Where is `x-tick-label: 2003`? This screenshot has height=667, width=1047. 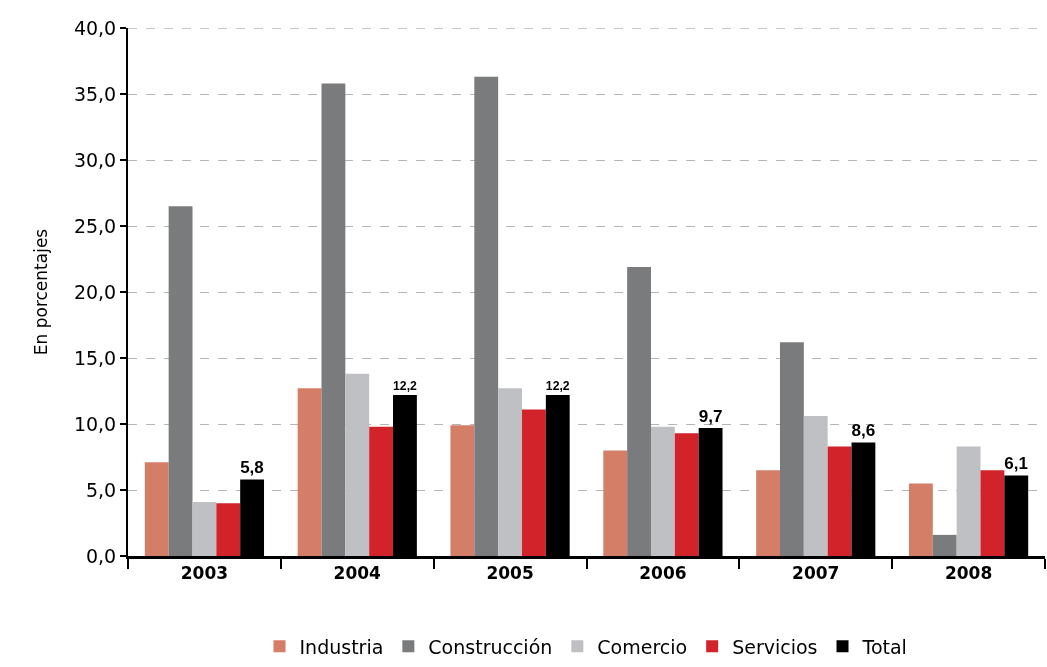 x-tick-label: 2003 is located at coordinates (204, 573).